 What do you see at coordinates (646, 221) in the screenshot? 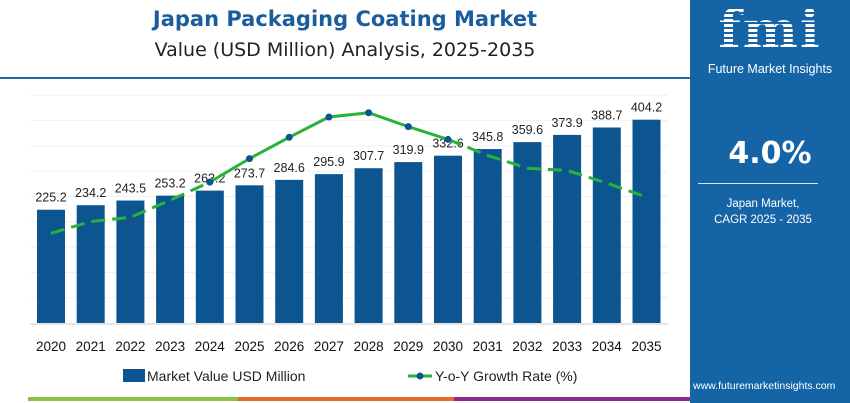
I see `bar-2035` at bounding box center [646, 221].